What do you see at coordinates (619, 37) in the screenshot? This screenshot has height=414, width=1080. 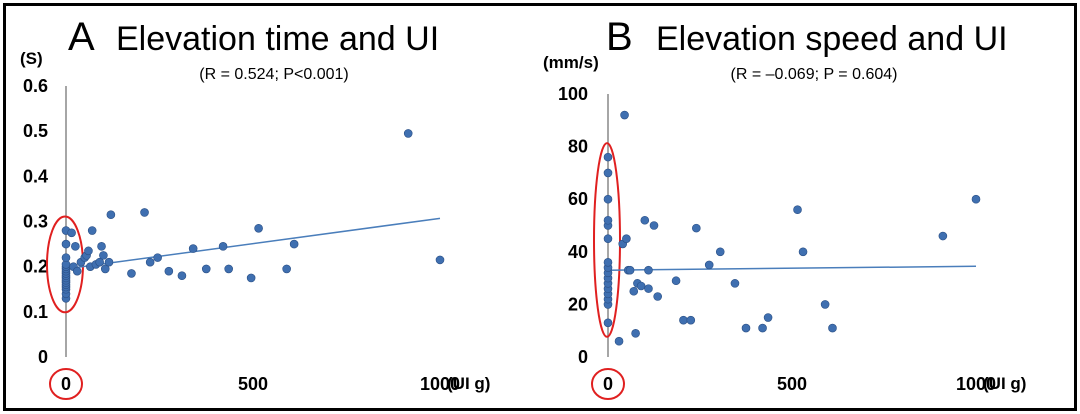 I see `panel-b-letter: B` at bounding box center [619, 37].